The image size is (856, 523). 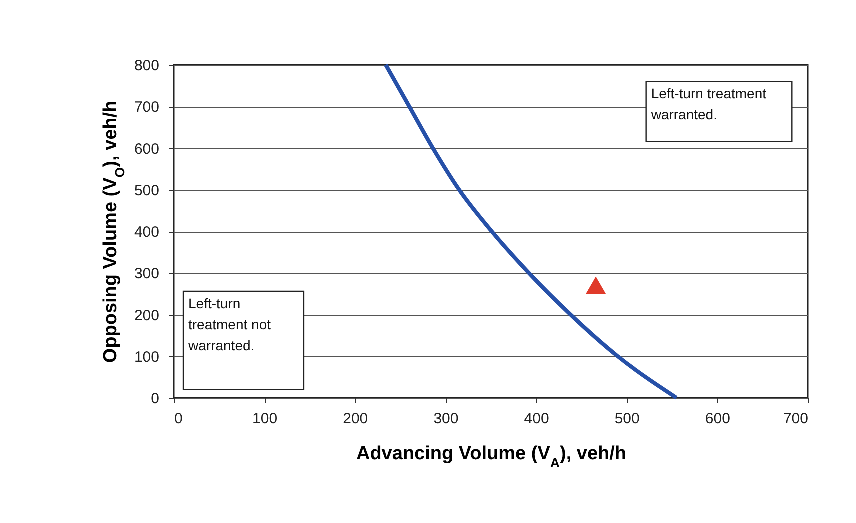 What do you see at coordinates (147, 232) in the screenshot?
I see `y-tick-label: 400` at bounding box center [147, 232].